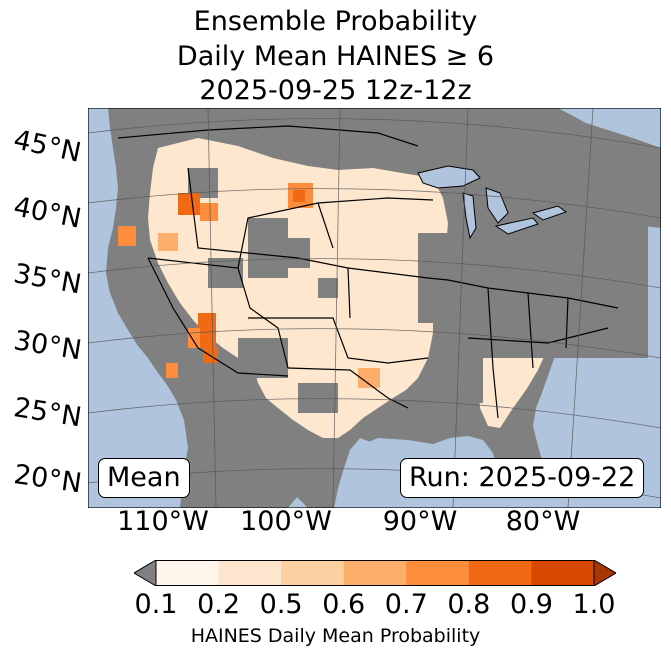 This screenshot has height=658, width=671. I want to click on lon-label-90w: 90°W, so click(420, 521).